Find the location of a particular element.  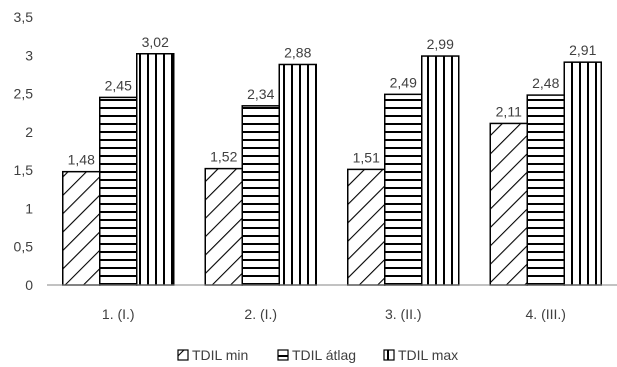

legend-label: TDIL min is located at coordinates (220, 355).